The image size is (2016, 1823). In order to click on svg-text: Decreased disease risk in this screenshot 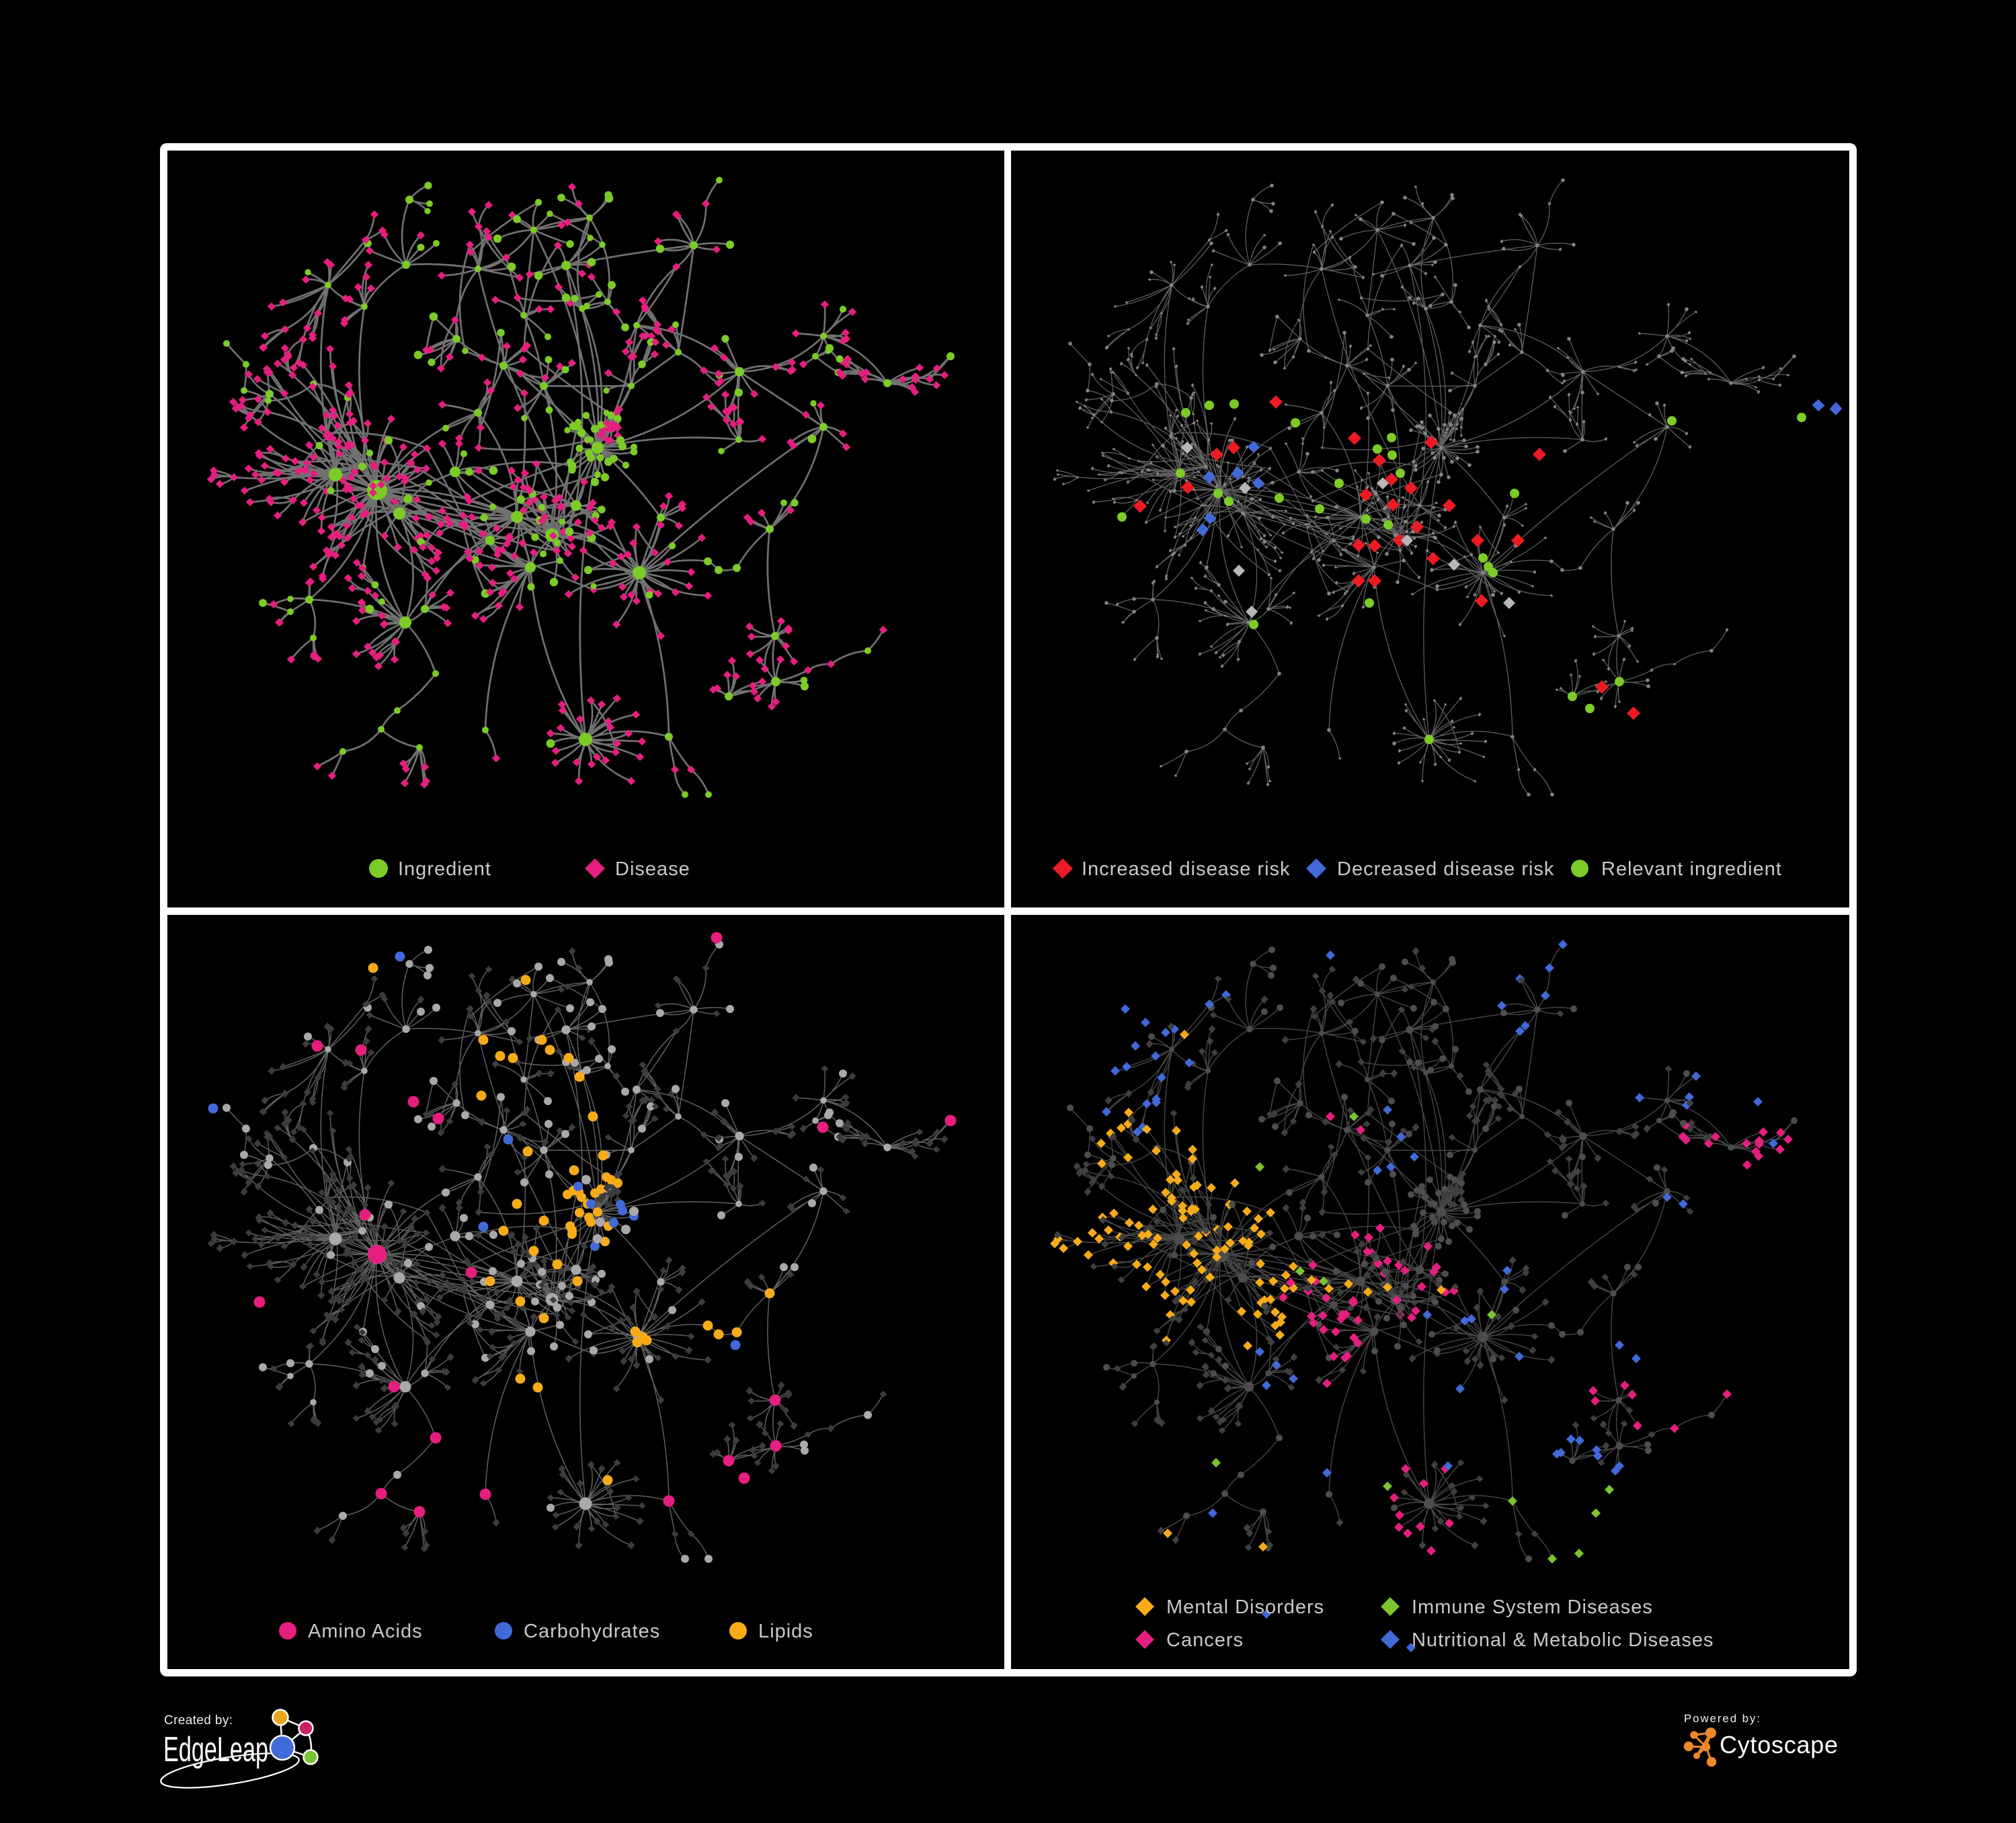, I will do `click(1445, 869)`.